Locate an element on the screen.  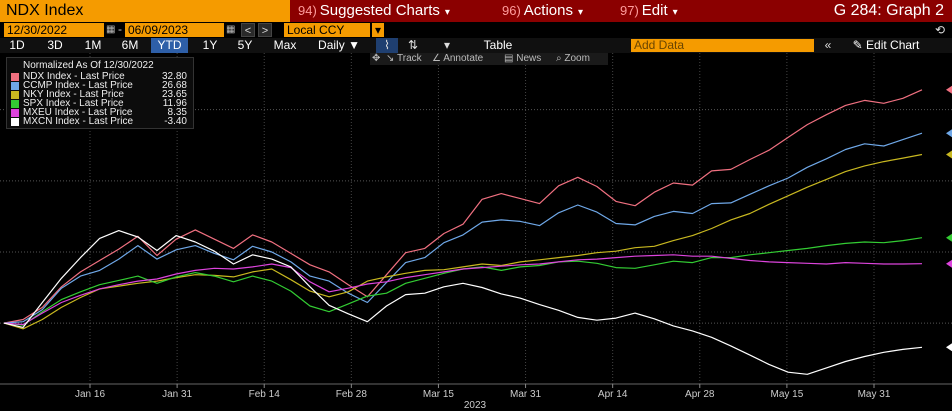
range-3d-button: 3D is located at coordinates (55, 45).